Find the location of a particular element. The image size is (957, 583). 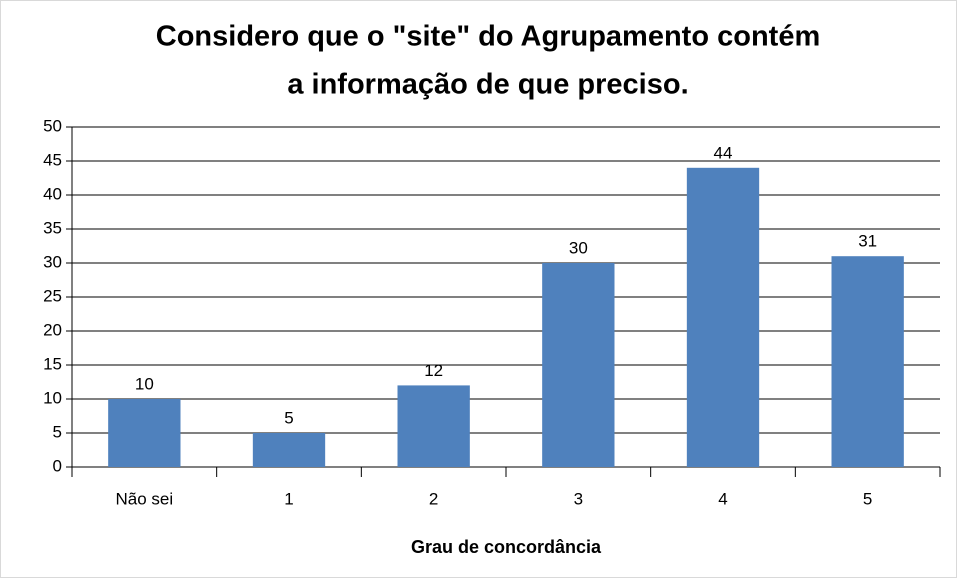

y-tick-label: 5 is located at coordinates (57, 431).